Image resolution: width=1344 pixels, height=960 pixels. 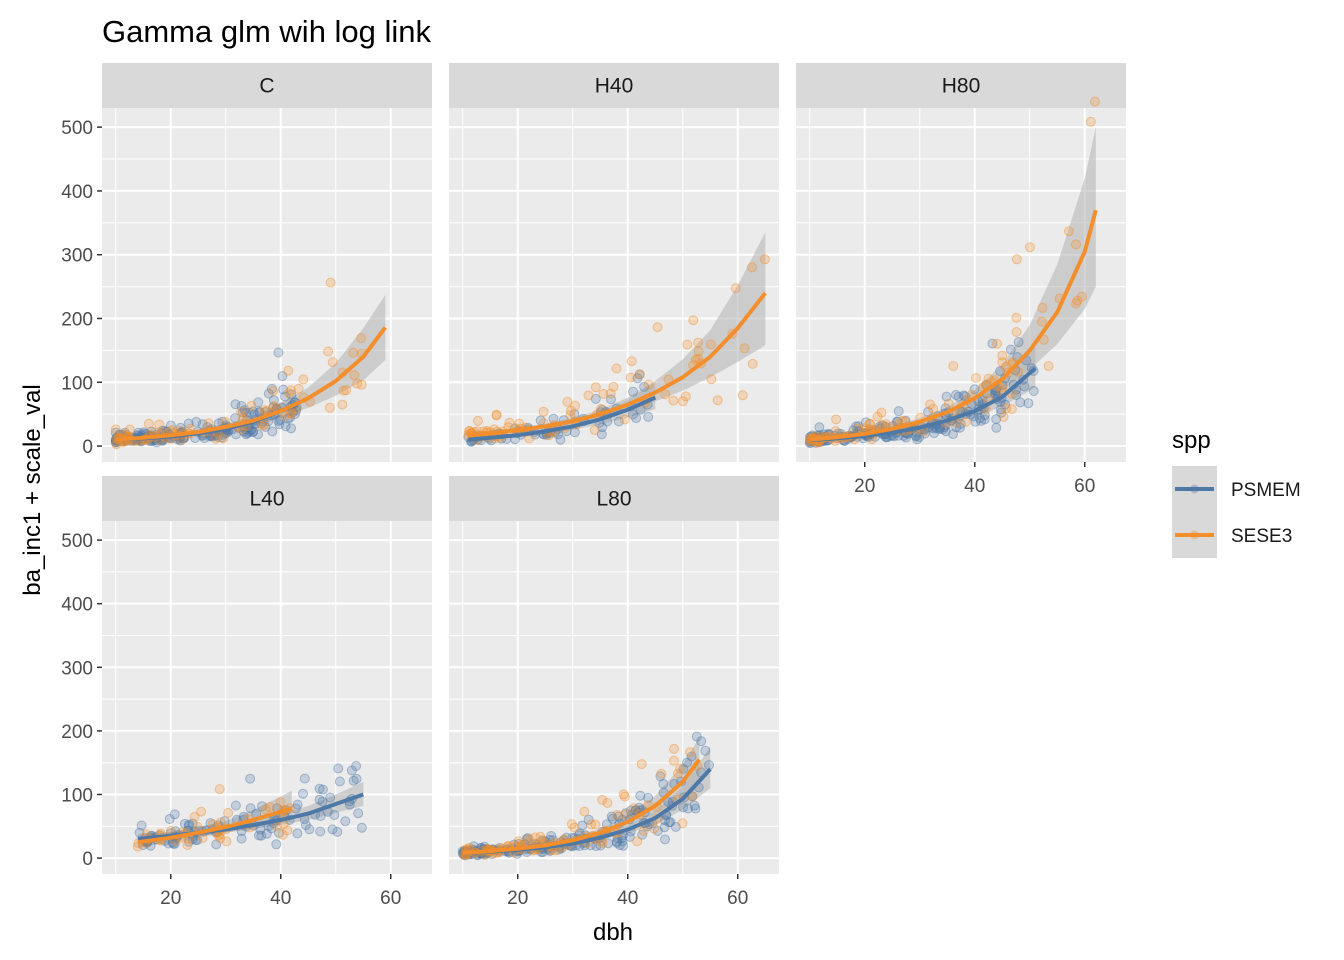 I want to click on x-tick-label: 40, so click(x=974, y=486).